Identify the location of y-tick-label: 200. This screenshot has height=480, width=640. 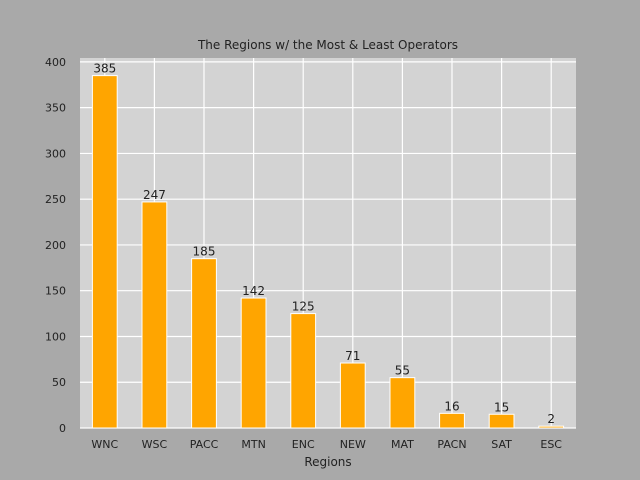
(55, 245).